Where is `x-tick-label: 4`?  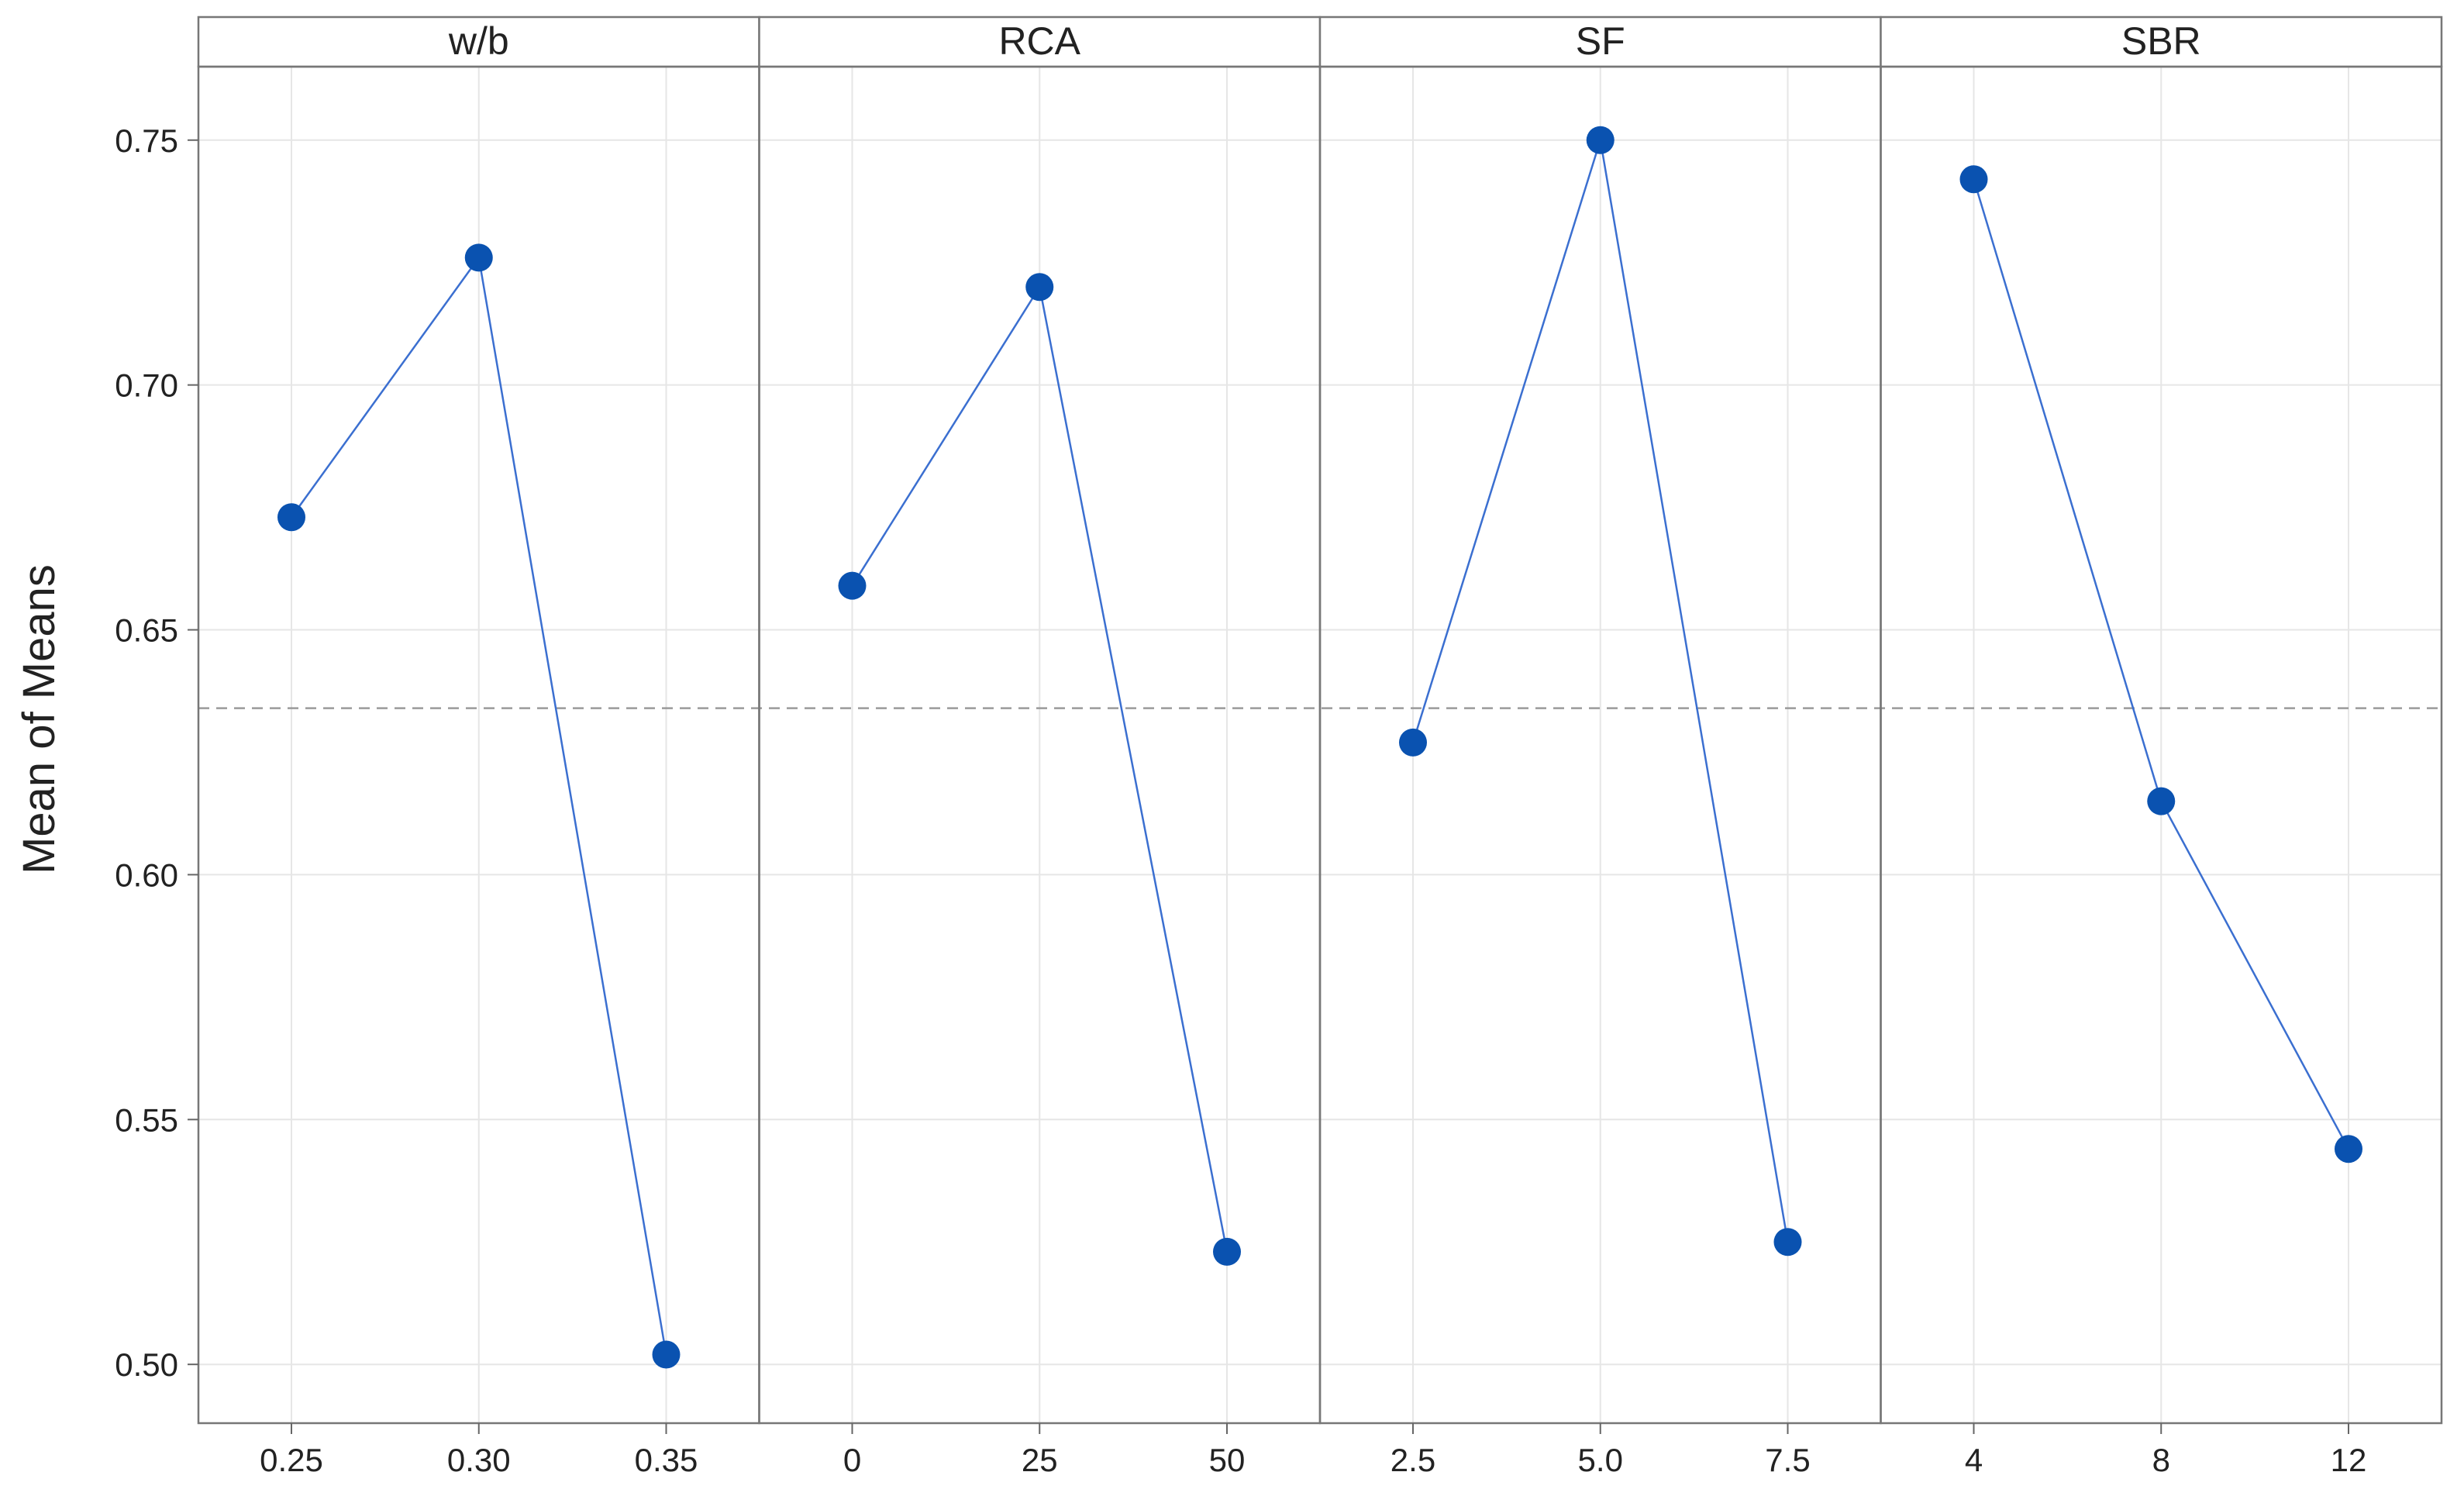
x-tick-label: 4 is located at coordinates (1974, 1460).